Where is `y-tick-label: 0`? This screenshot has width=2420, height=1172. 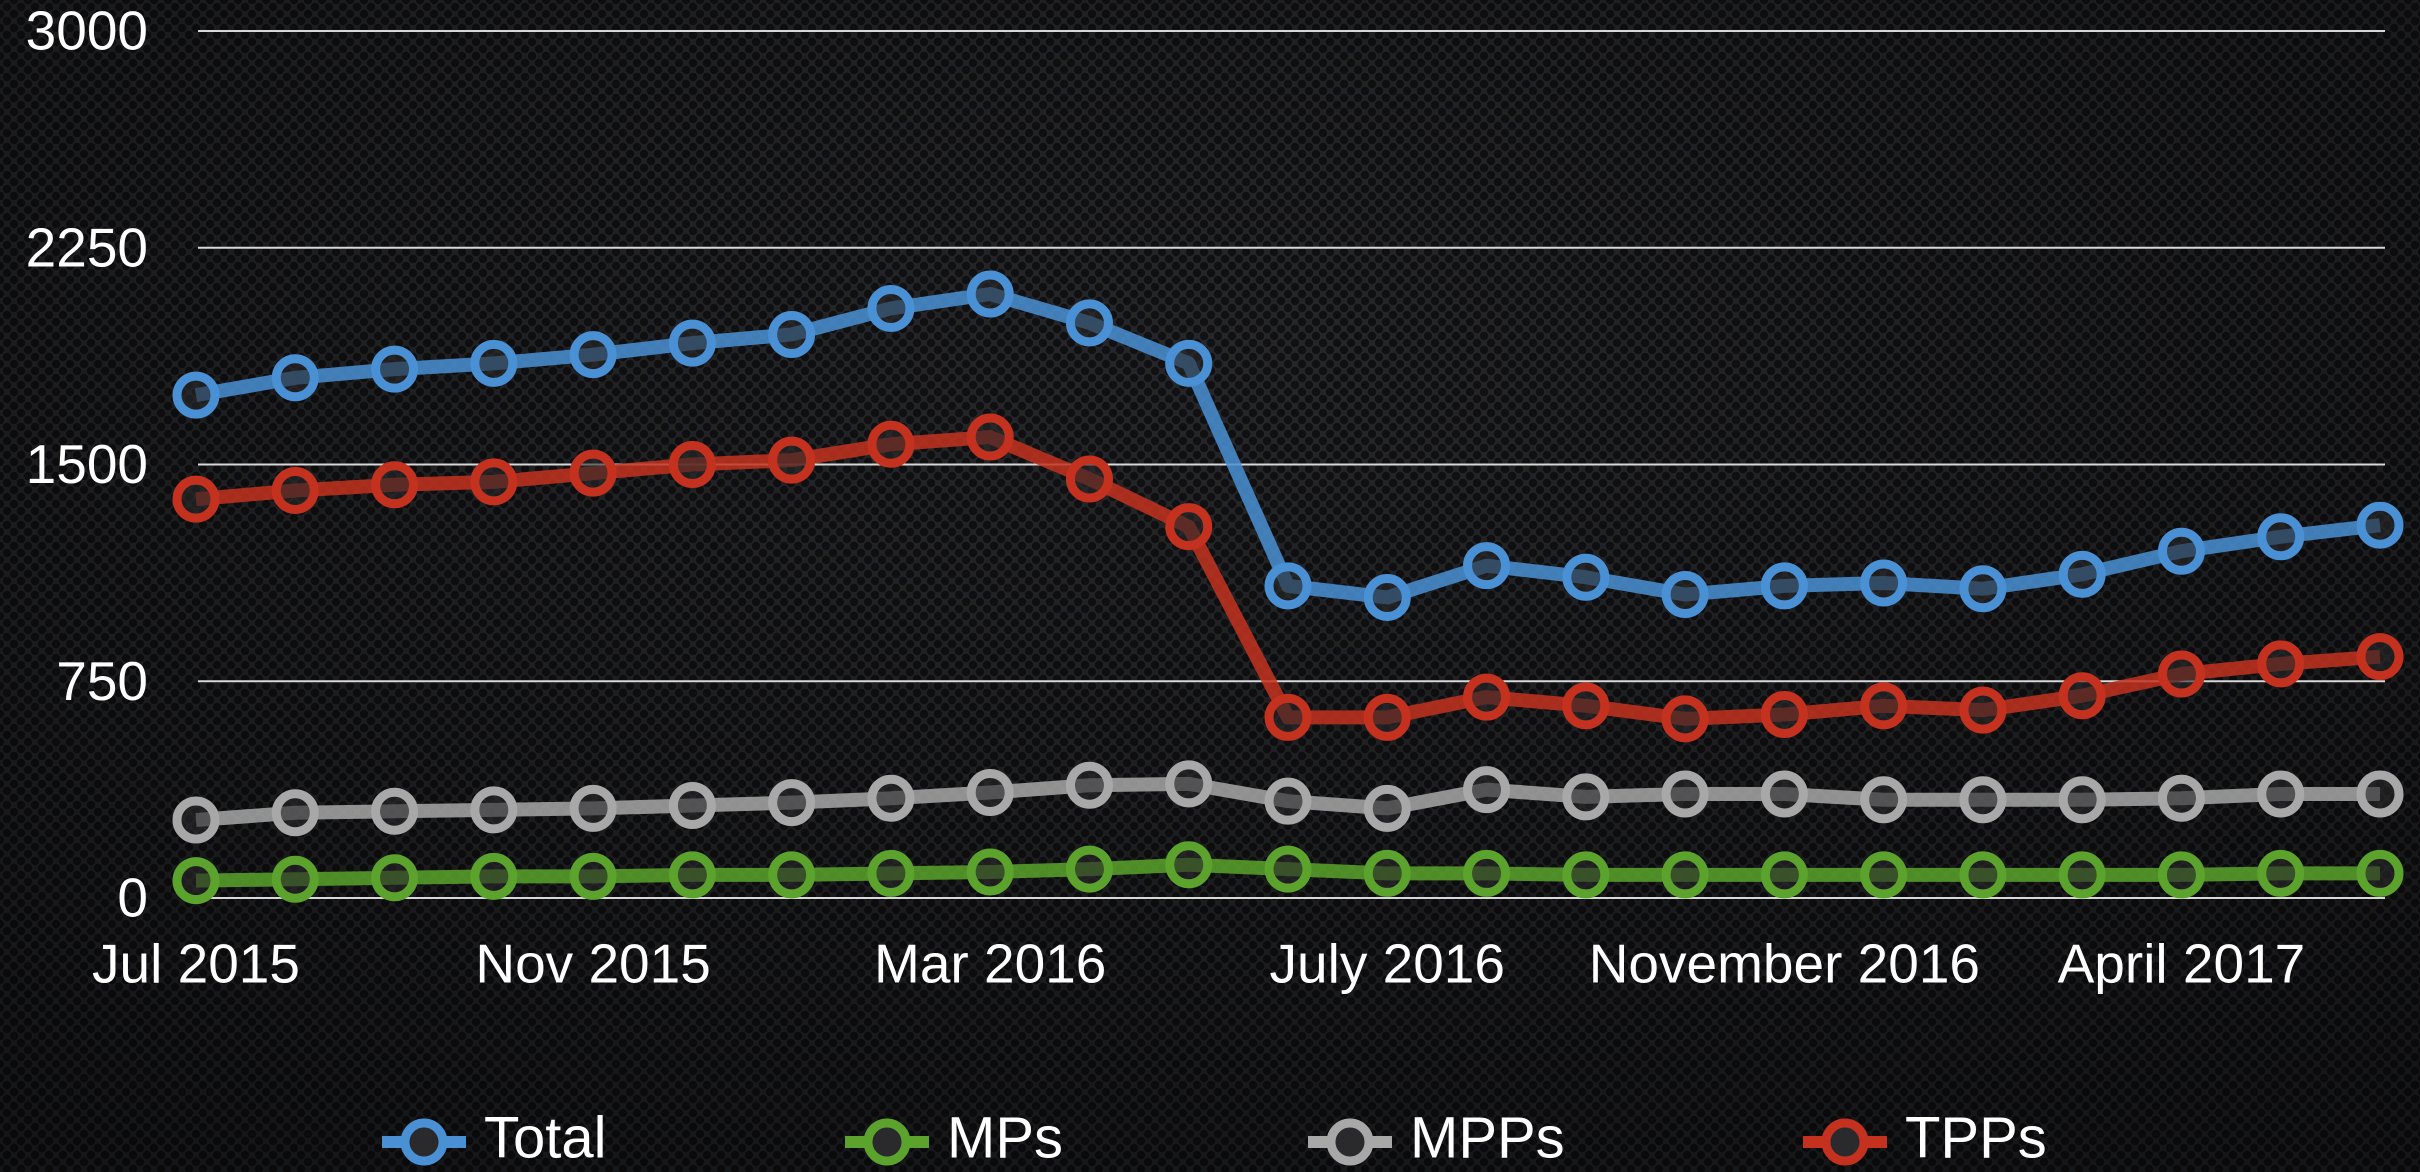 y-tick-label: 0 is located at coordinates (132, 898).